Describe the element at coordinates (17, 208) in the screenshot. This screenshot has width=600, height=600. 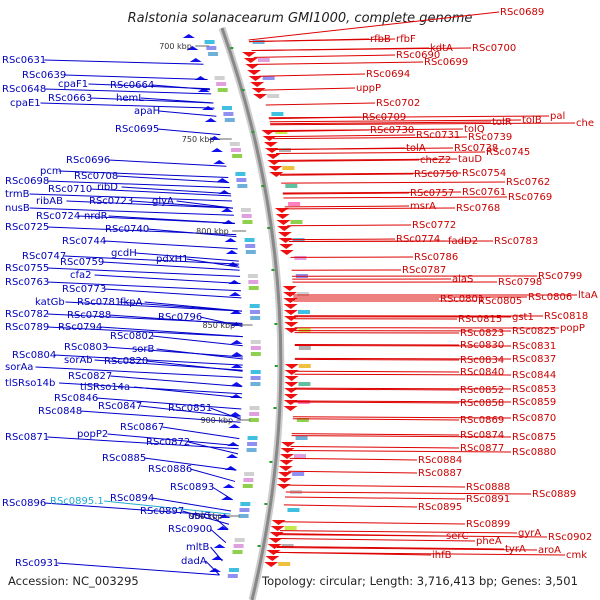
I see `left-gene-label: nusB` at that location.